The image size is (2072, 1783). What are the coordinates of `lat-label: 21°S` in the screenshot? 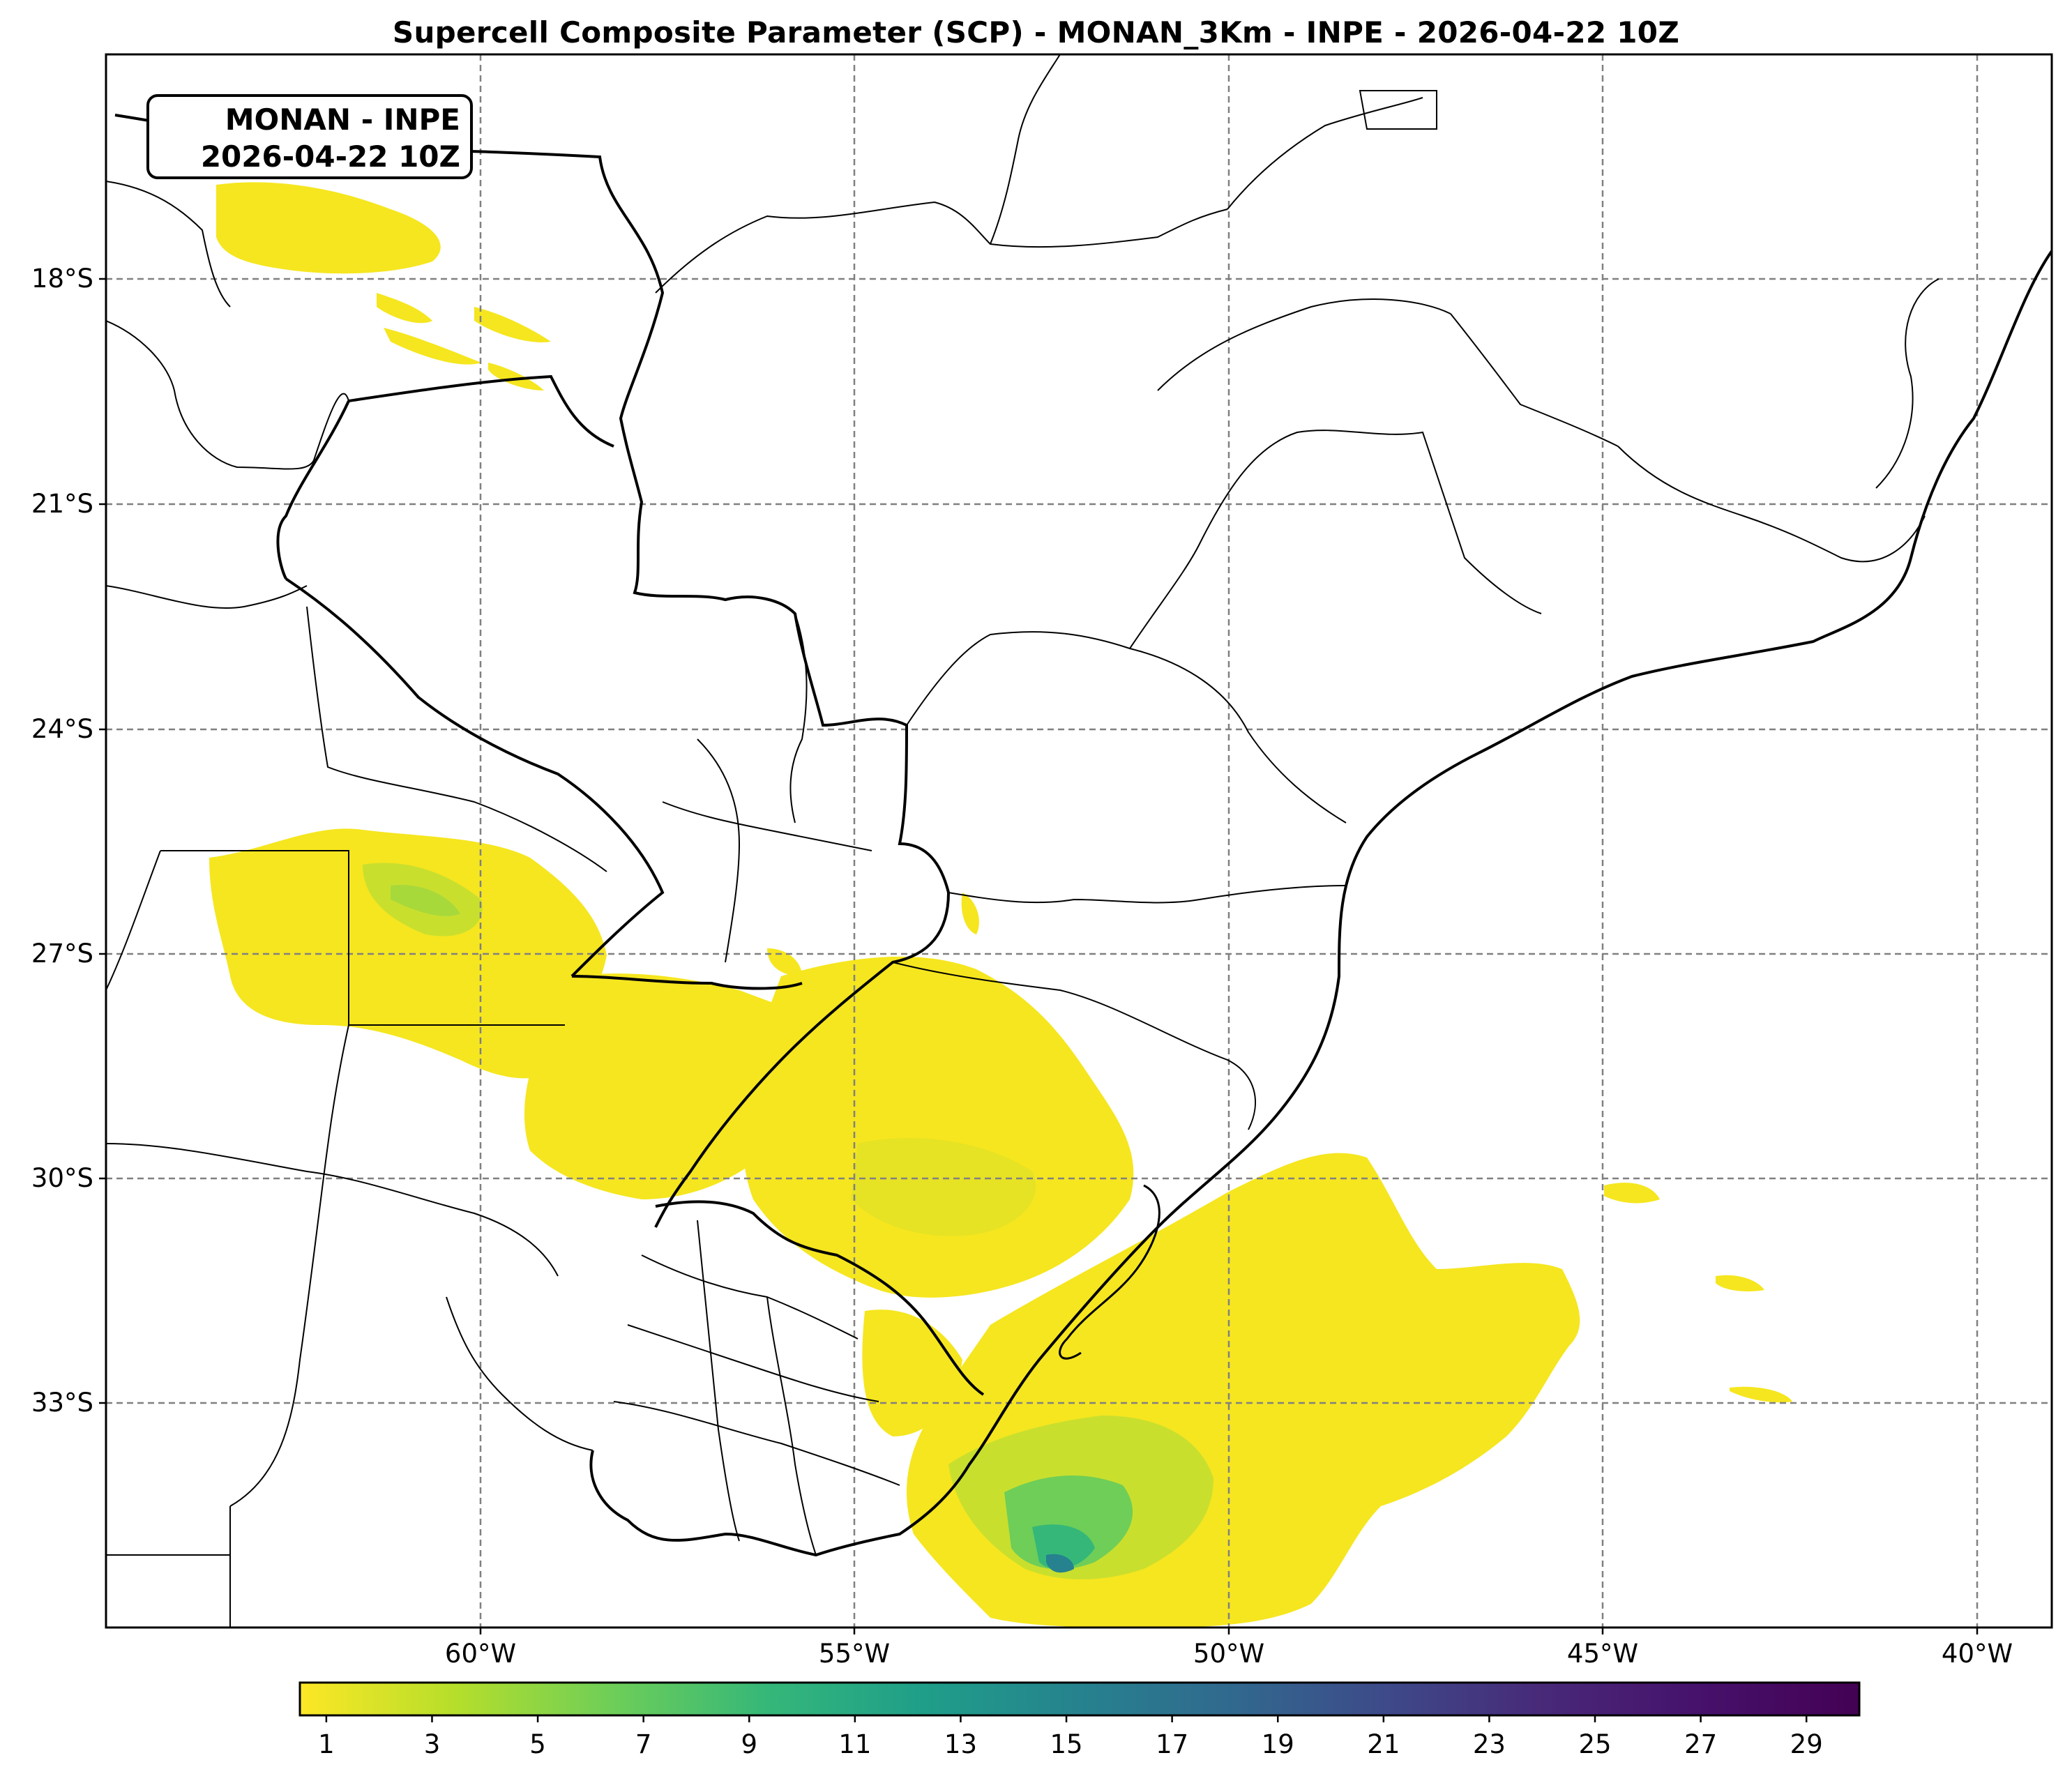 It's located at (62, 504).